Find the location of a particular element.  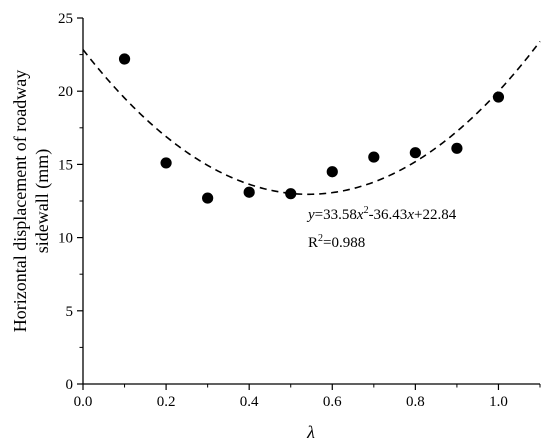

eq-sup: 2 is located at coordinates (366, 210).